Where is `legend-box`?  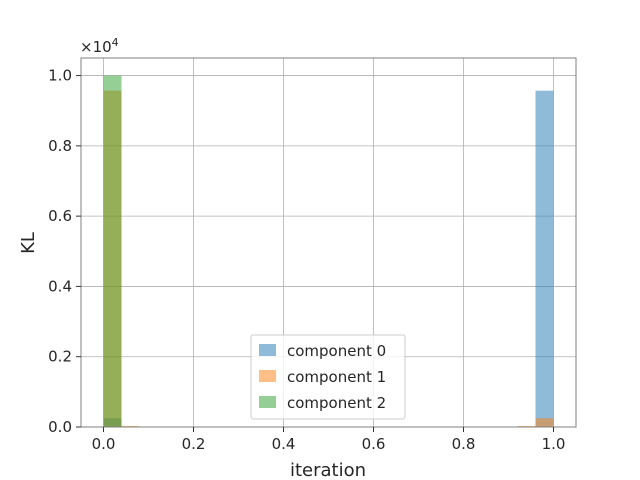
legend-box is located at coordinates (328, 377).